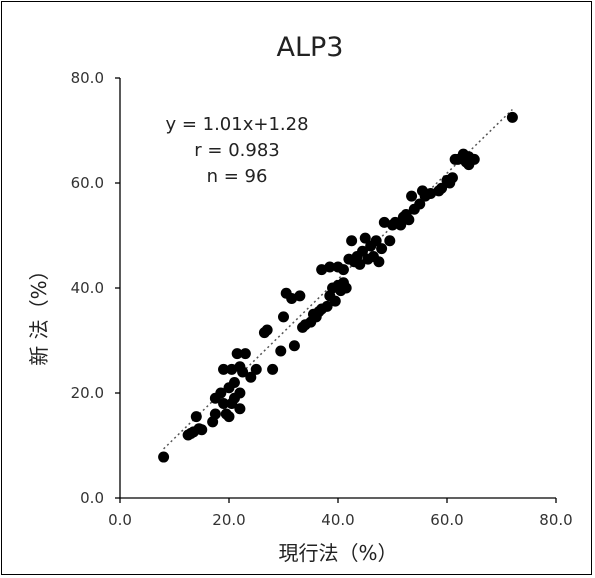 The image size is (595, 578). I want to click on correlation-coefficient: r = 0.983, so click(236, 150).